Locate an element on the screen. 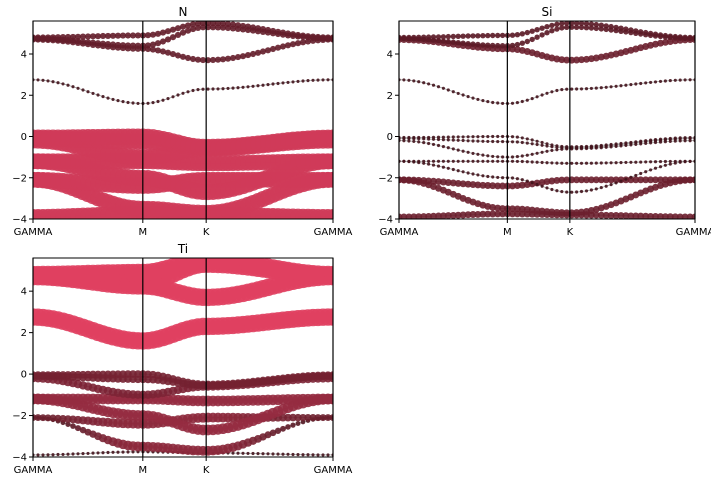 The height and width of the screenshot is (482, 711). y-tick-label: 2 is located at coordinates (24, 333).